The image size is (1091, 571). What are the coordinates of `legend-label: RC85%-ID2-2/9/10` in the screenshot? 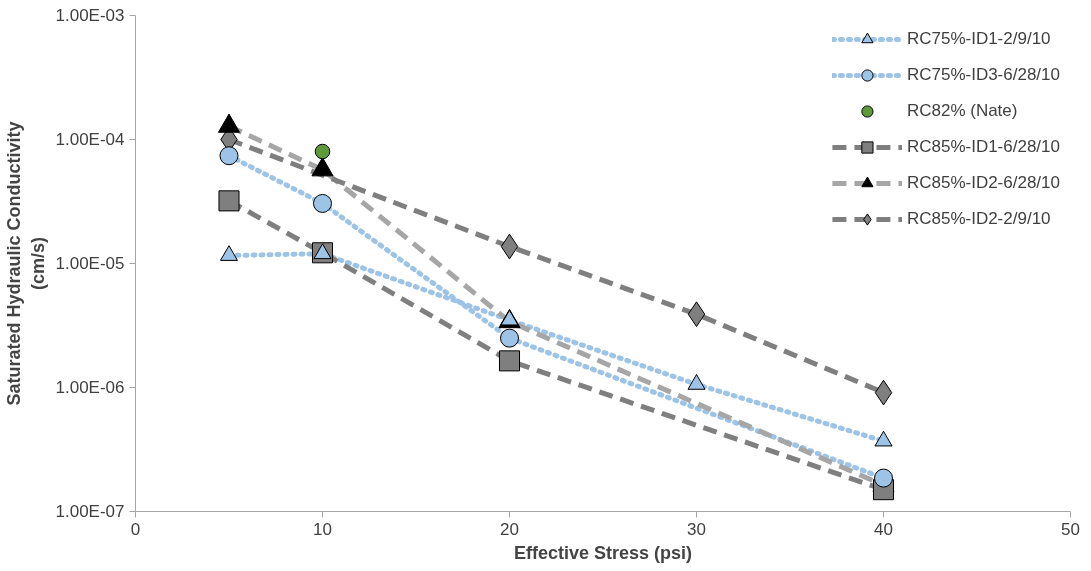 It's located at (978, 219).